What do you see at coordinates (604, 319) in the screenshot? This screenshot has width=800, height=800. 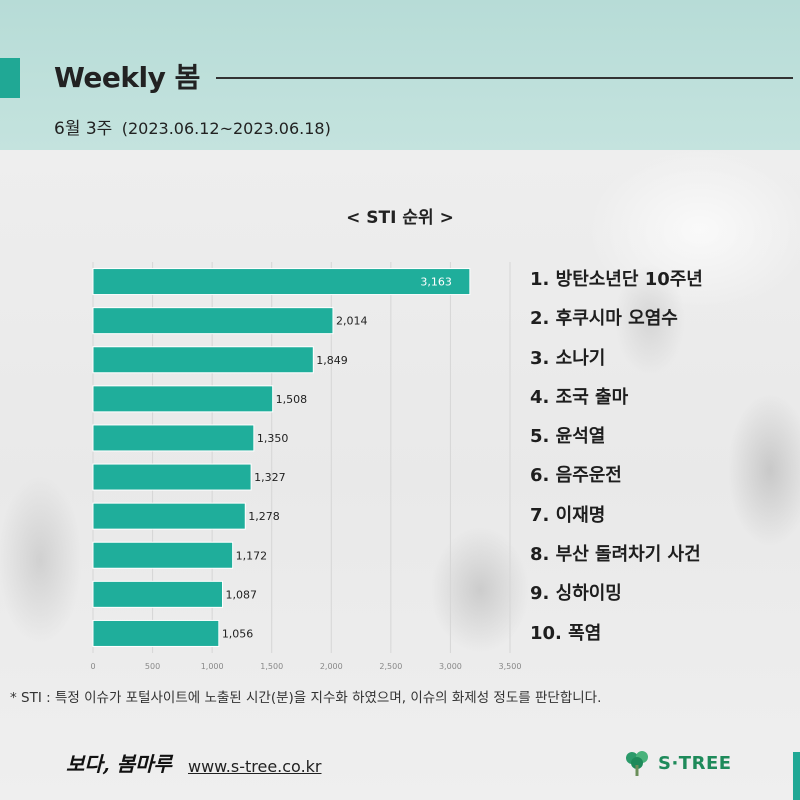 I see `ranking-item: 2. 후쿠시마 오염수` at bounding box center [604, 319].